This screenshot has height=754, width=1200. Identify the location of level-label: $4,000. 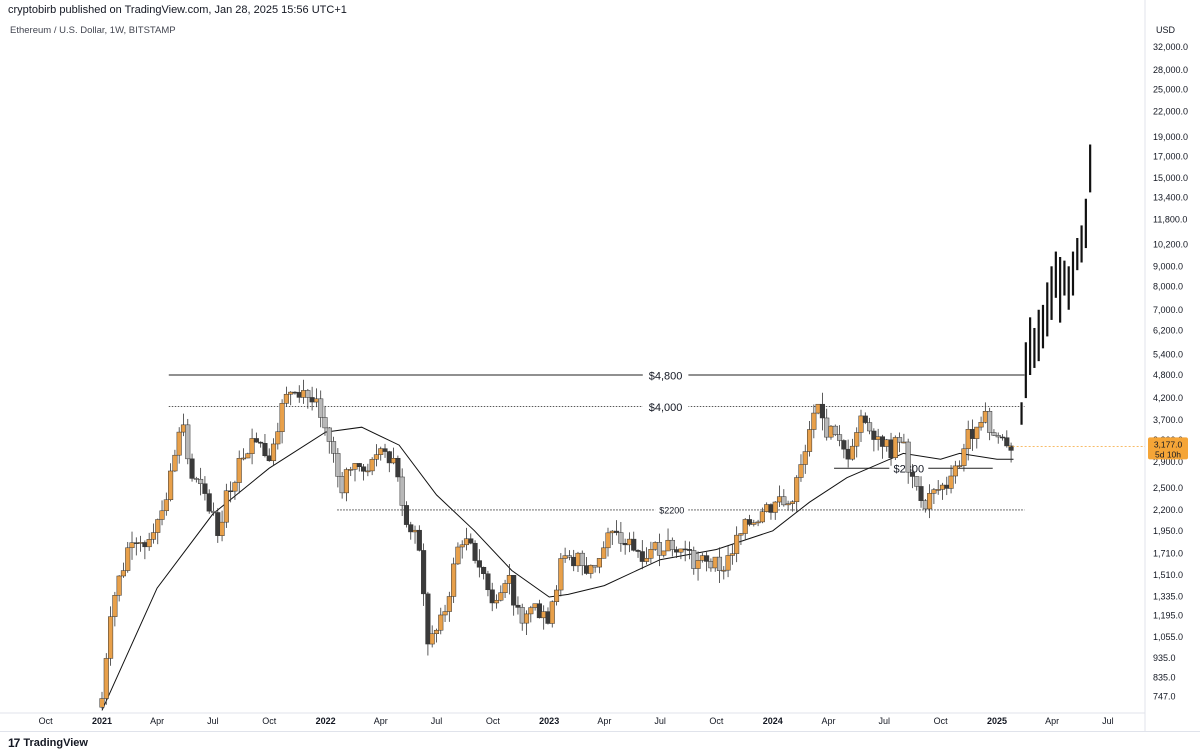
(666, 408).